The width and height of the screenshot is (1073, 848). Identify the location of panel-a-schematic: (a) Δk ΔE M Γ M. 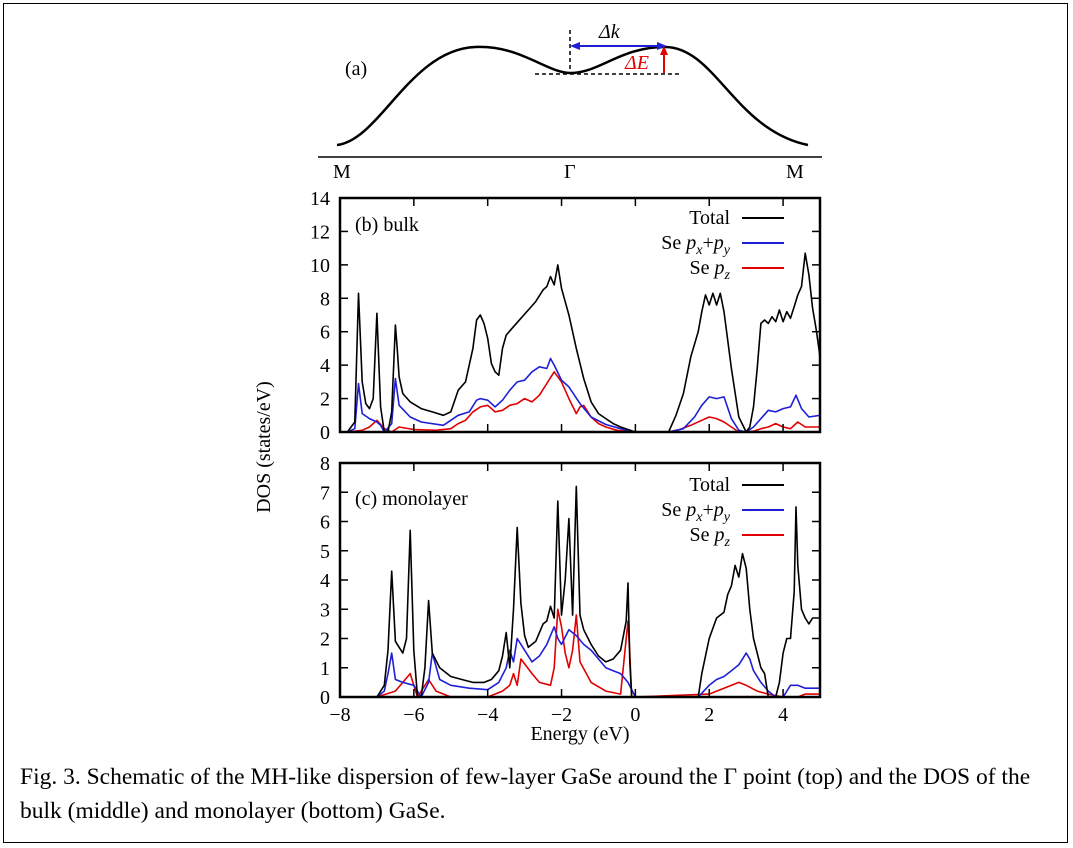
(570, 102).